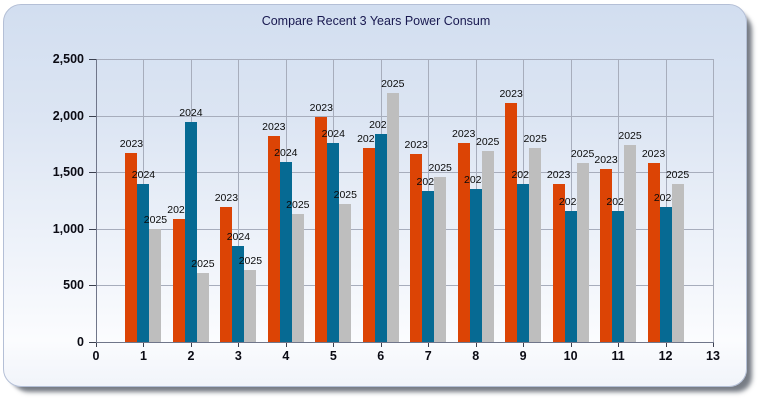 The width and height of the screenshot is (760, 400). I want to click on x-tick-label: 5, so click(333, 356).